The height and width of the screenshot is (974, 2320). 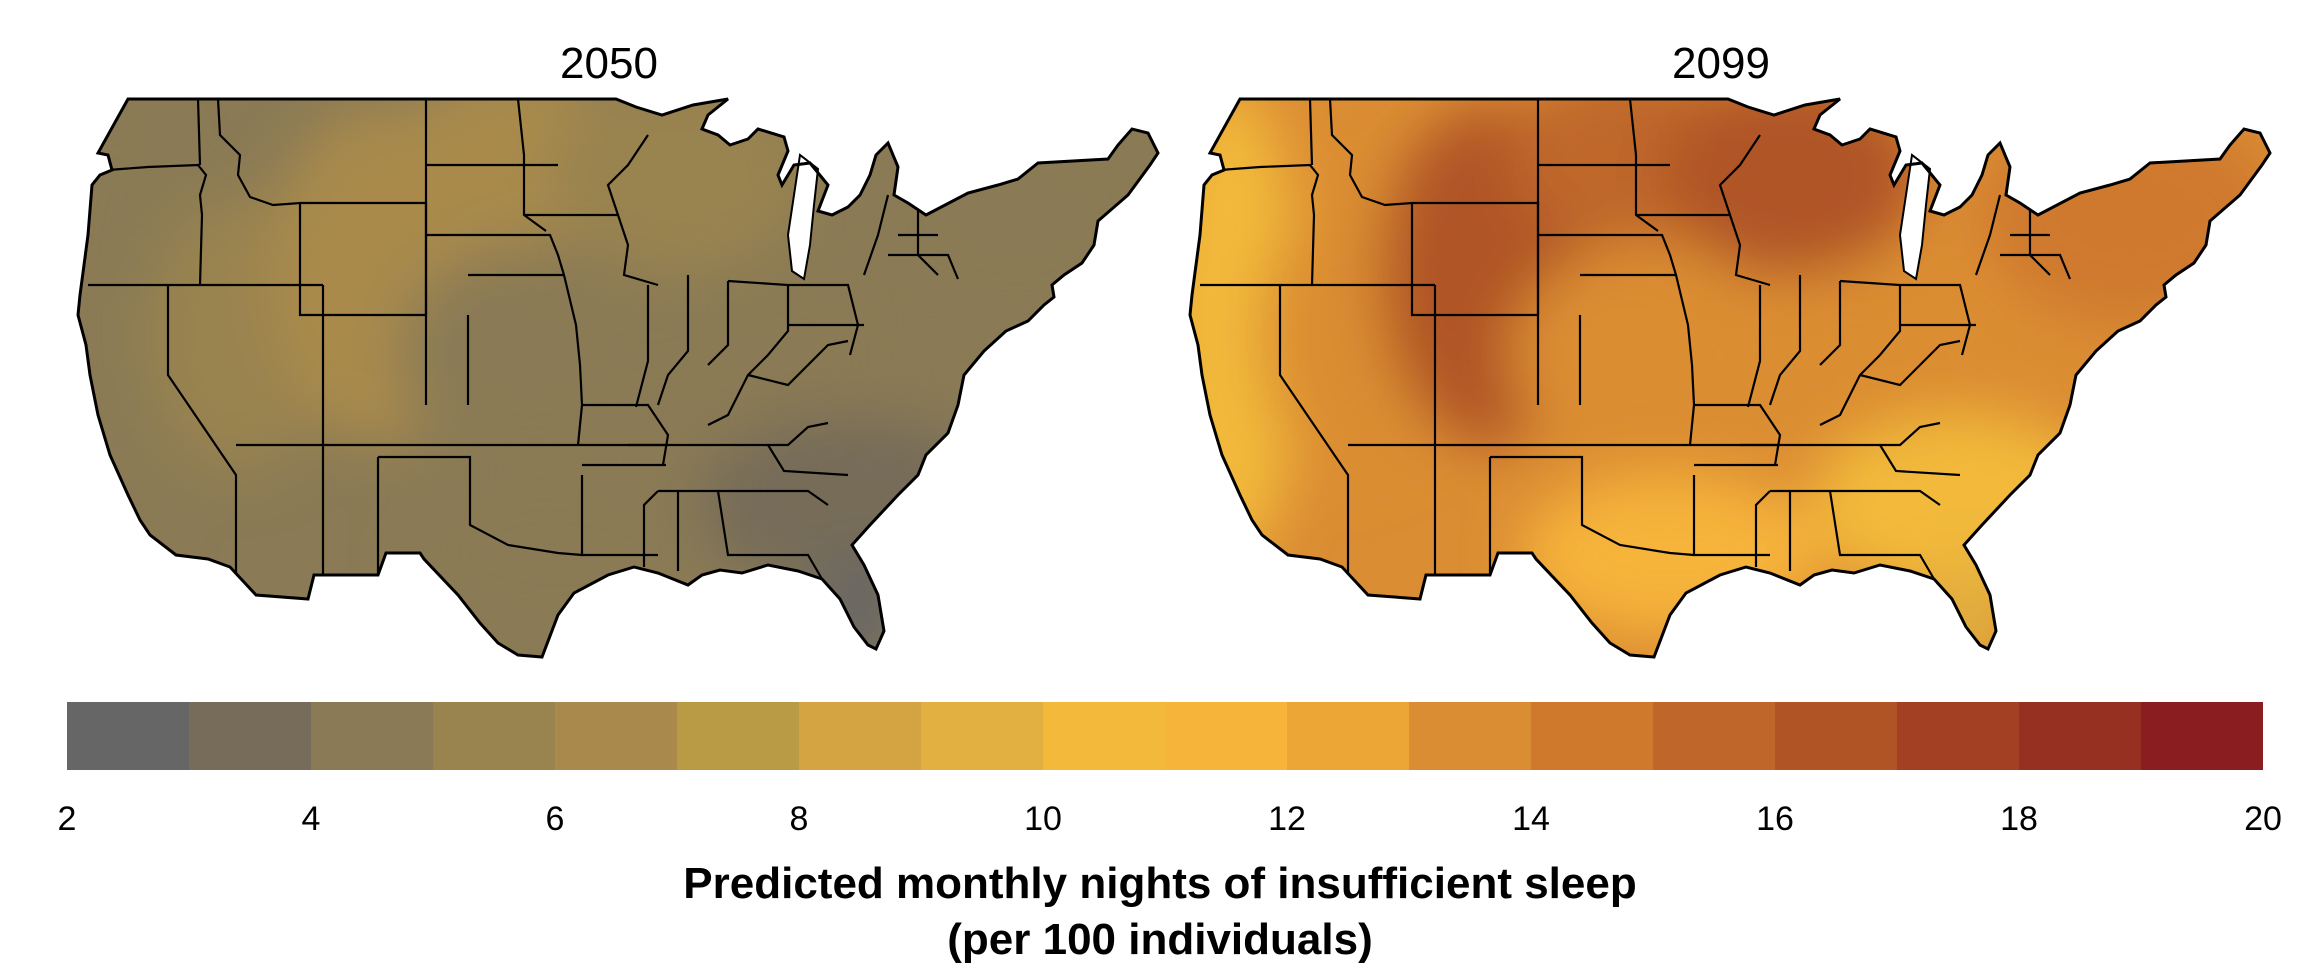 I want to click on colorbar, so click(x=1165, y=736).